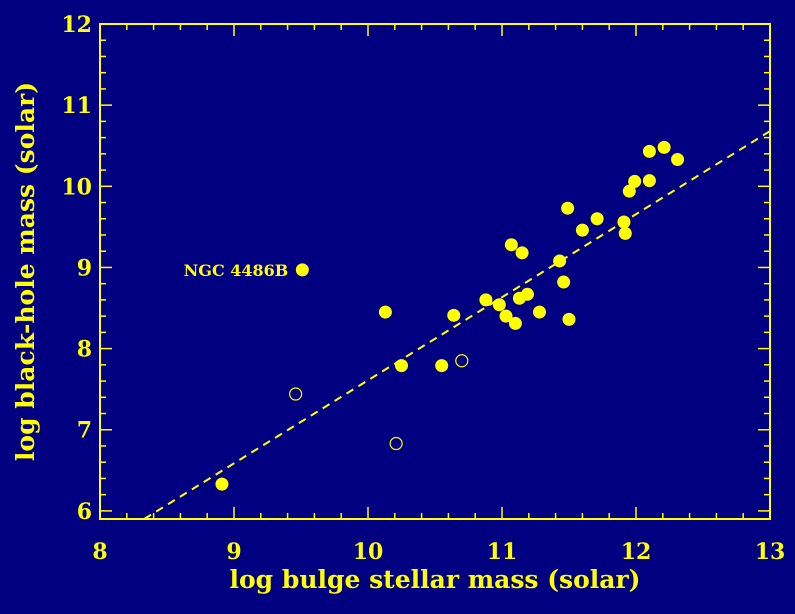 This screenshot has width=795, height=614. What do you see at coordinates (84, 350) in the screenshot?
I see `y-tick-label: 8` at bounding box center [84, 350].